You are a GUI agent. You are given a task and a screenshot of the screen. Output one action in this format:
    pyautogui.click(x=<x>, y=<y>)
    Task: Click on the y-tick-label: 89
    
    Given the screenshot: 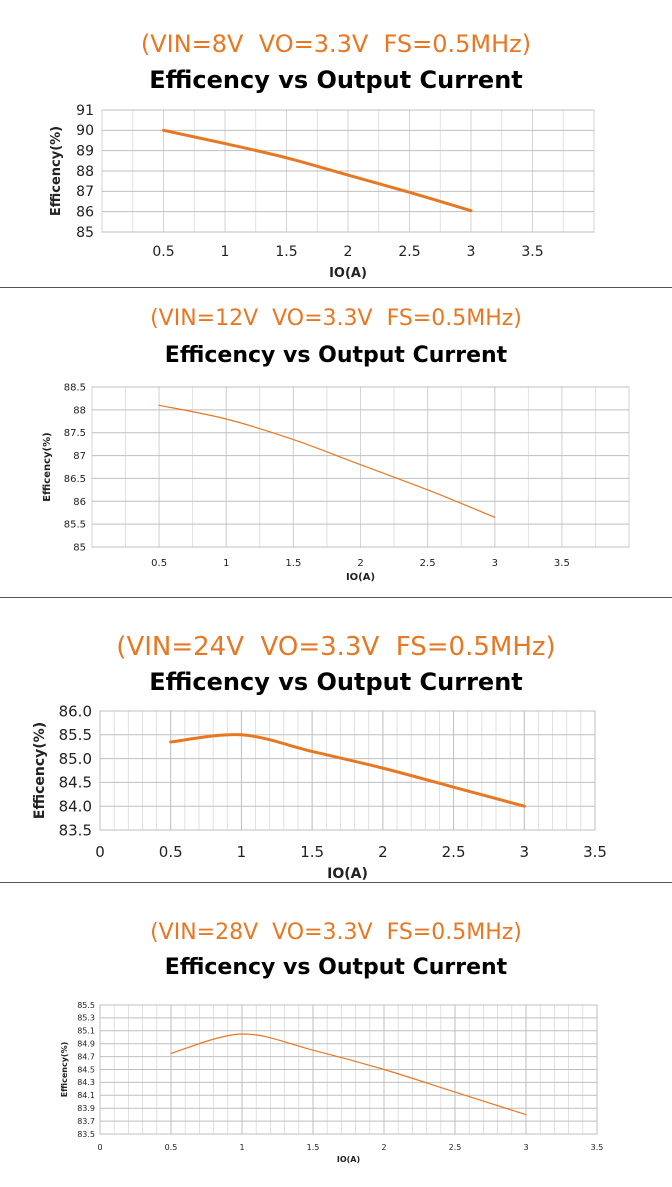 What is the action you would take?
    pyautogui.click(x=85, y=152)
    